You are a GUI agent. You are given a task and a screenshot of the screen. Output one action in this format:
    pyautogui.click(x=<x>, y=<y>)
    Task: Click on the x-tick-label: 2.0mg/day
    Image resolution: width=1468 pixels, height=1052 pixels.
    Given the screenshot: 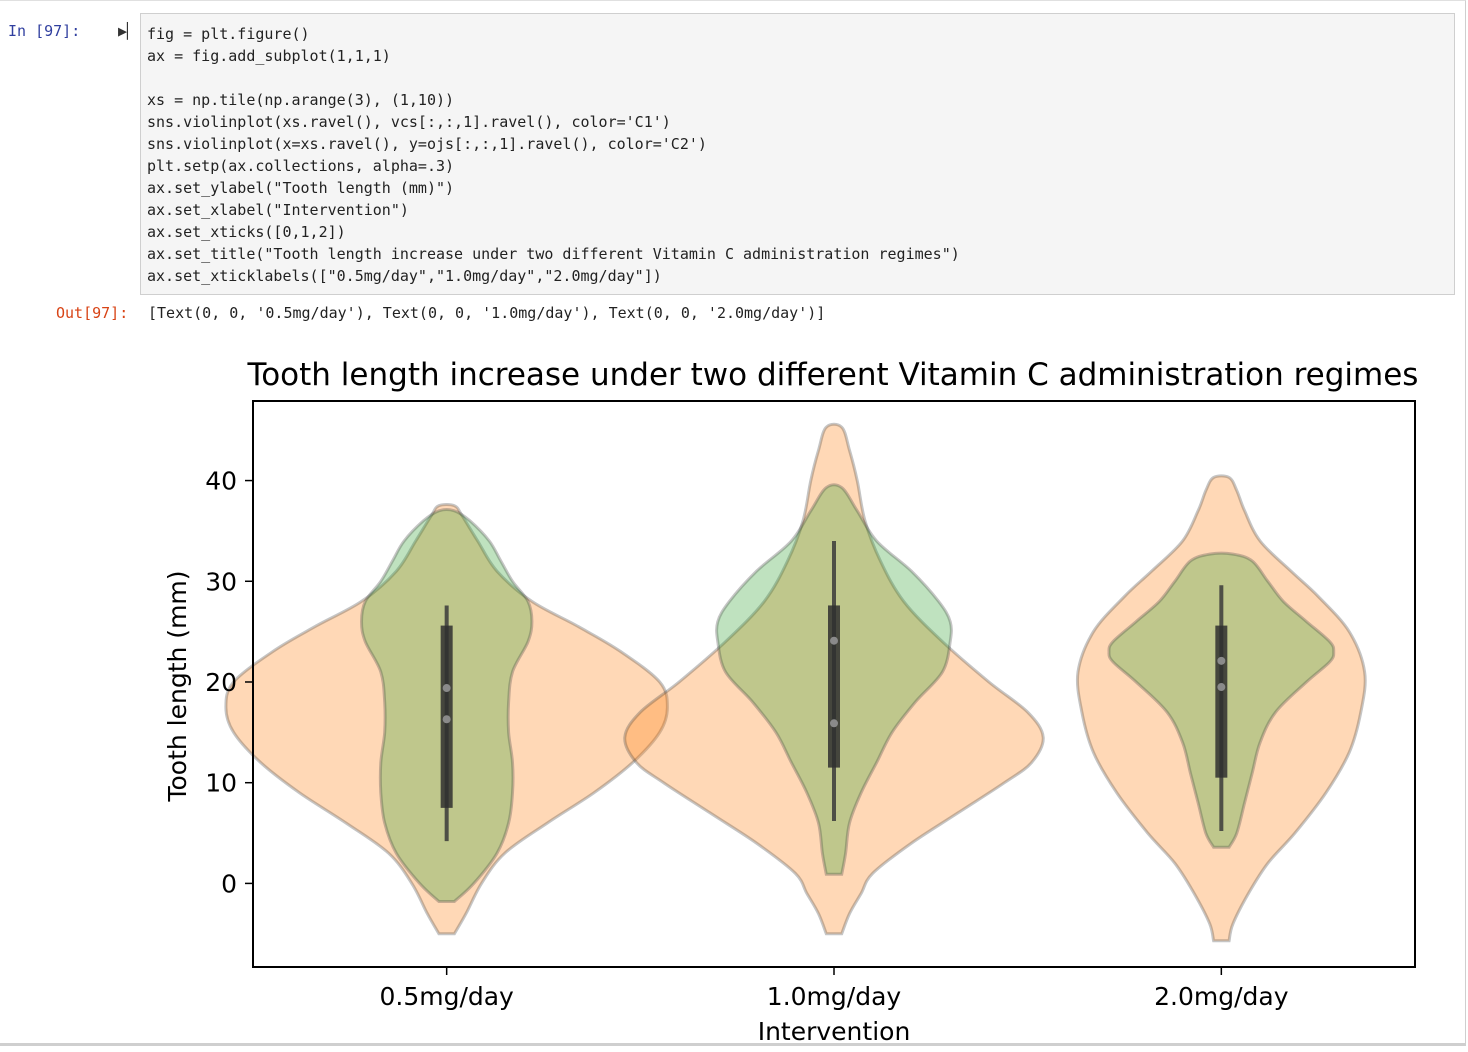 What is the action you would take?
    pyautogui.click(x=1221, y=996)
    